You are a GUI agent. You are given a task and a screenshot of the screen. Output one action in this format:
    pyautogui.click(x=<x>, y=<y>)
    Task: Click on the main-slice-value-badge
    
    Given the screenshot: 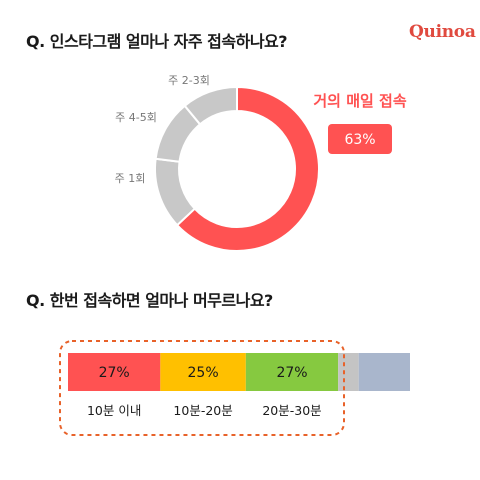 What is the action you would take?
    pyautogui.click(x=360, y=139)
    